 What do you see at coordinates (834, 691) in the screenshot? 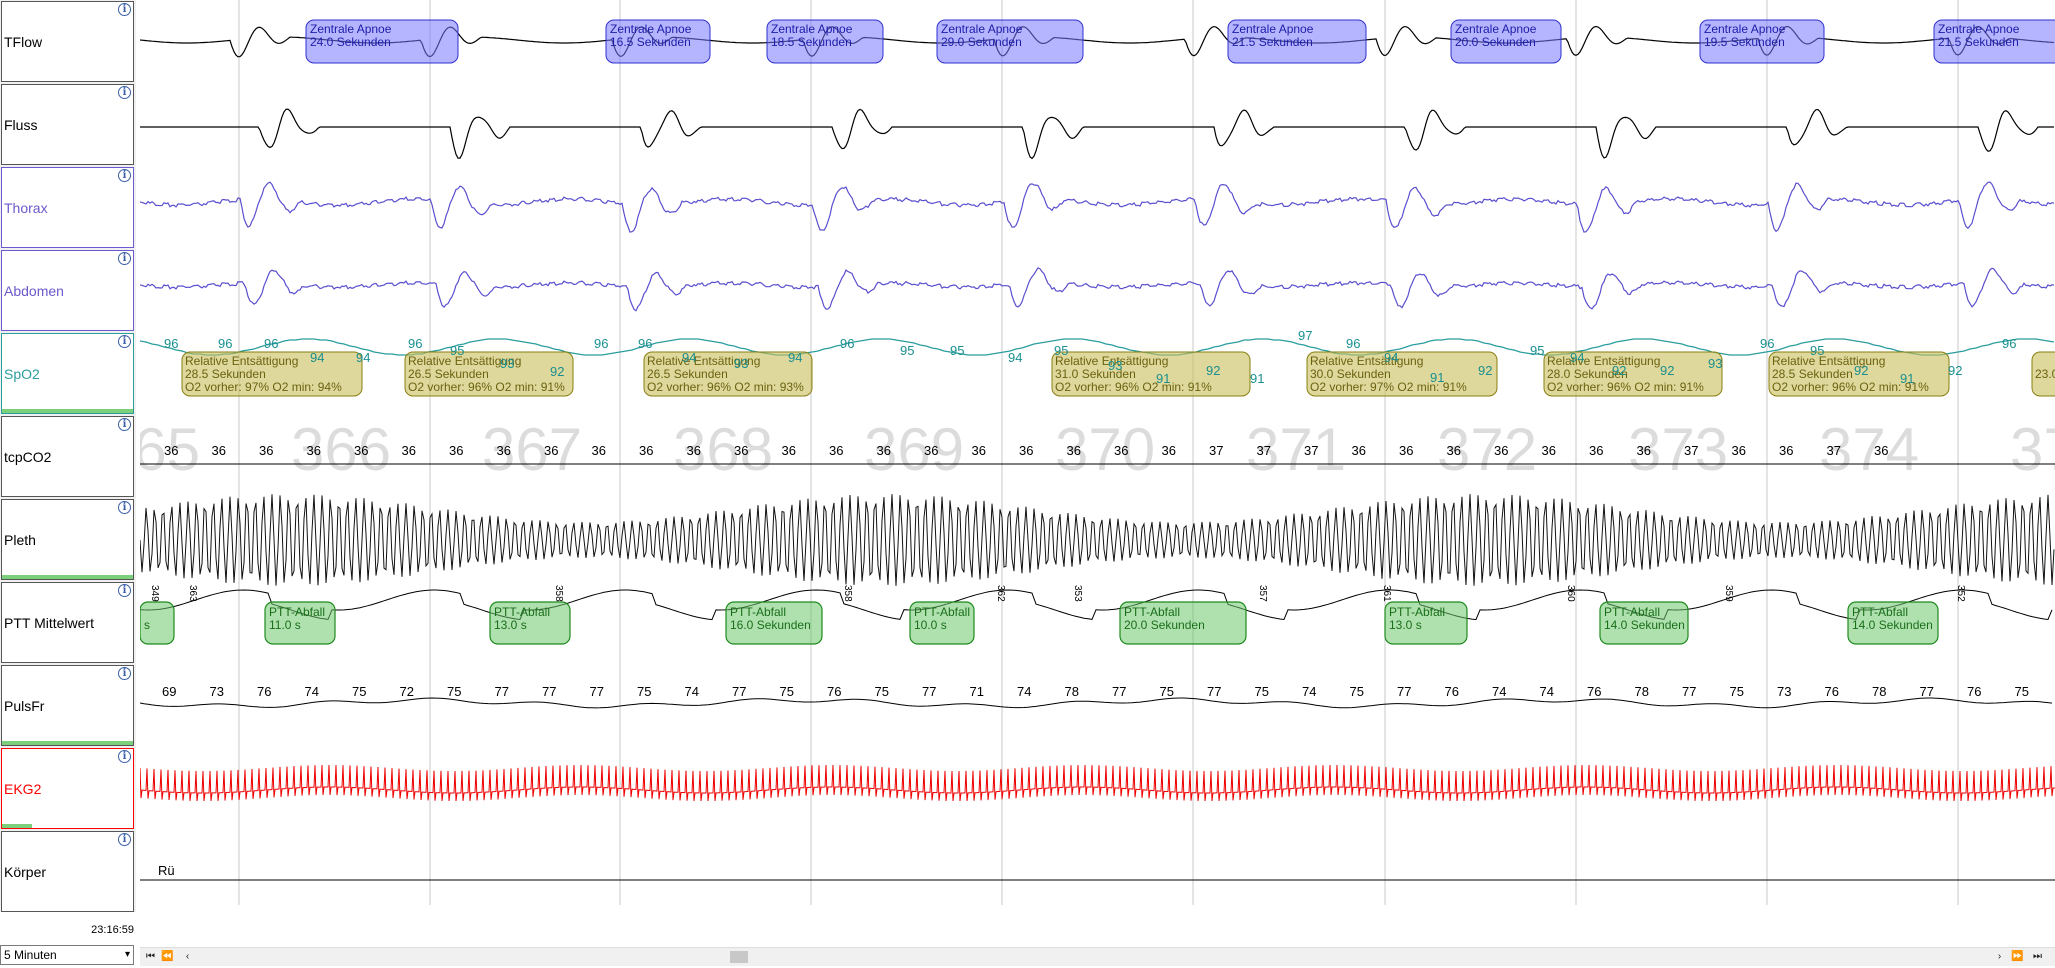
I see `pulse-value: 76` at bounding box center [834, 691].